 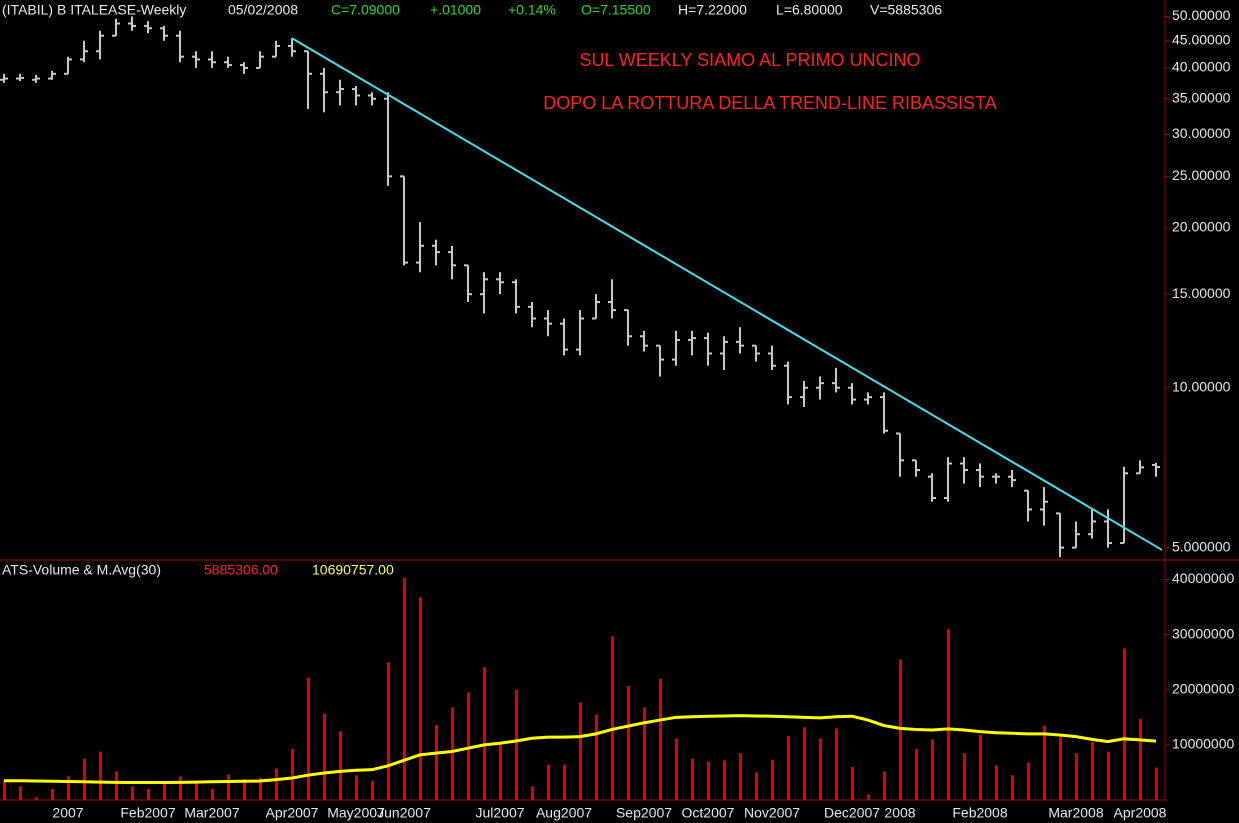 What do you see at coordinates (532, 10) in the screenshot?
I see `change-pct: +0.14%` at bounding box center [532, 10].